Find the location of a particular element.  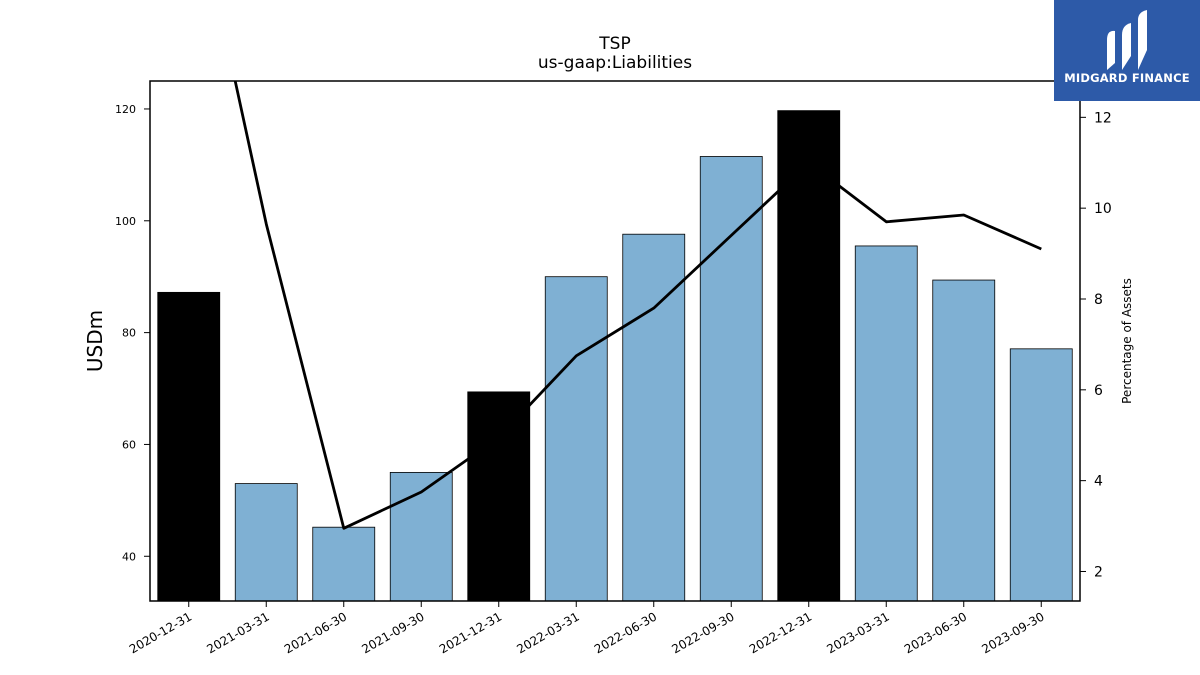

x-tick-label-2022-09-30: 2022-09-30 is located at coordinates (702, 632).